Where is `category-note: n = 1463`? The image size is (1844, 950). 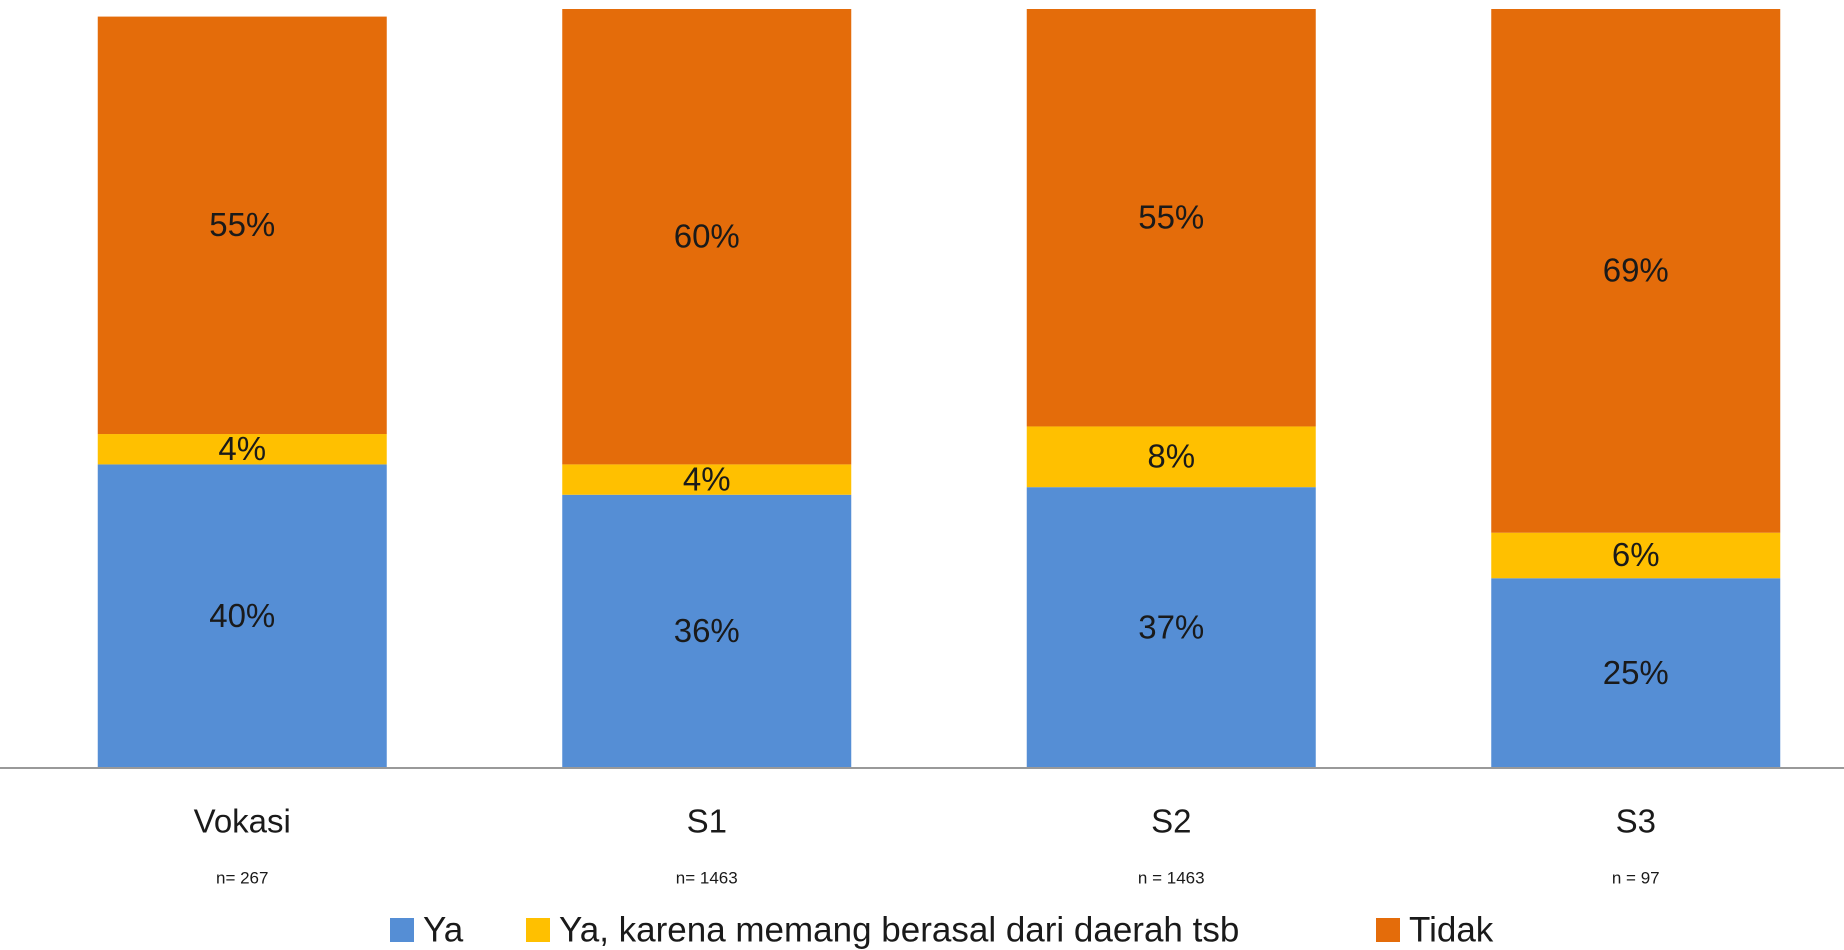
category-note: n = 1463 is located at coordinates (1171, 877).